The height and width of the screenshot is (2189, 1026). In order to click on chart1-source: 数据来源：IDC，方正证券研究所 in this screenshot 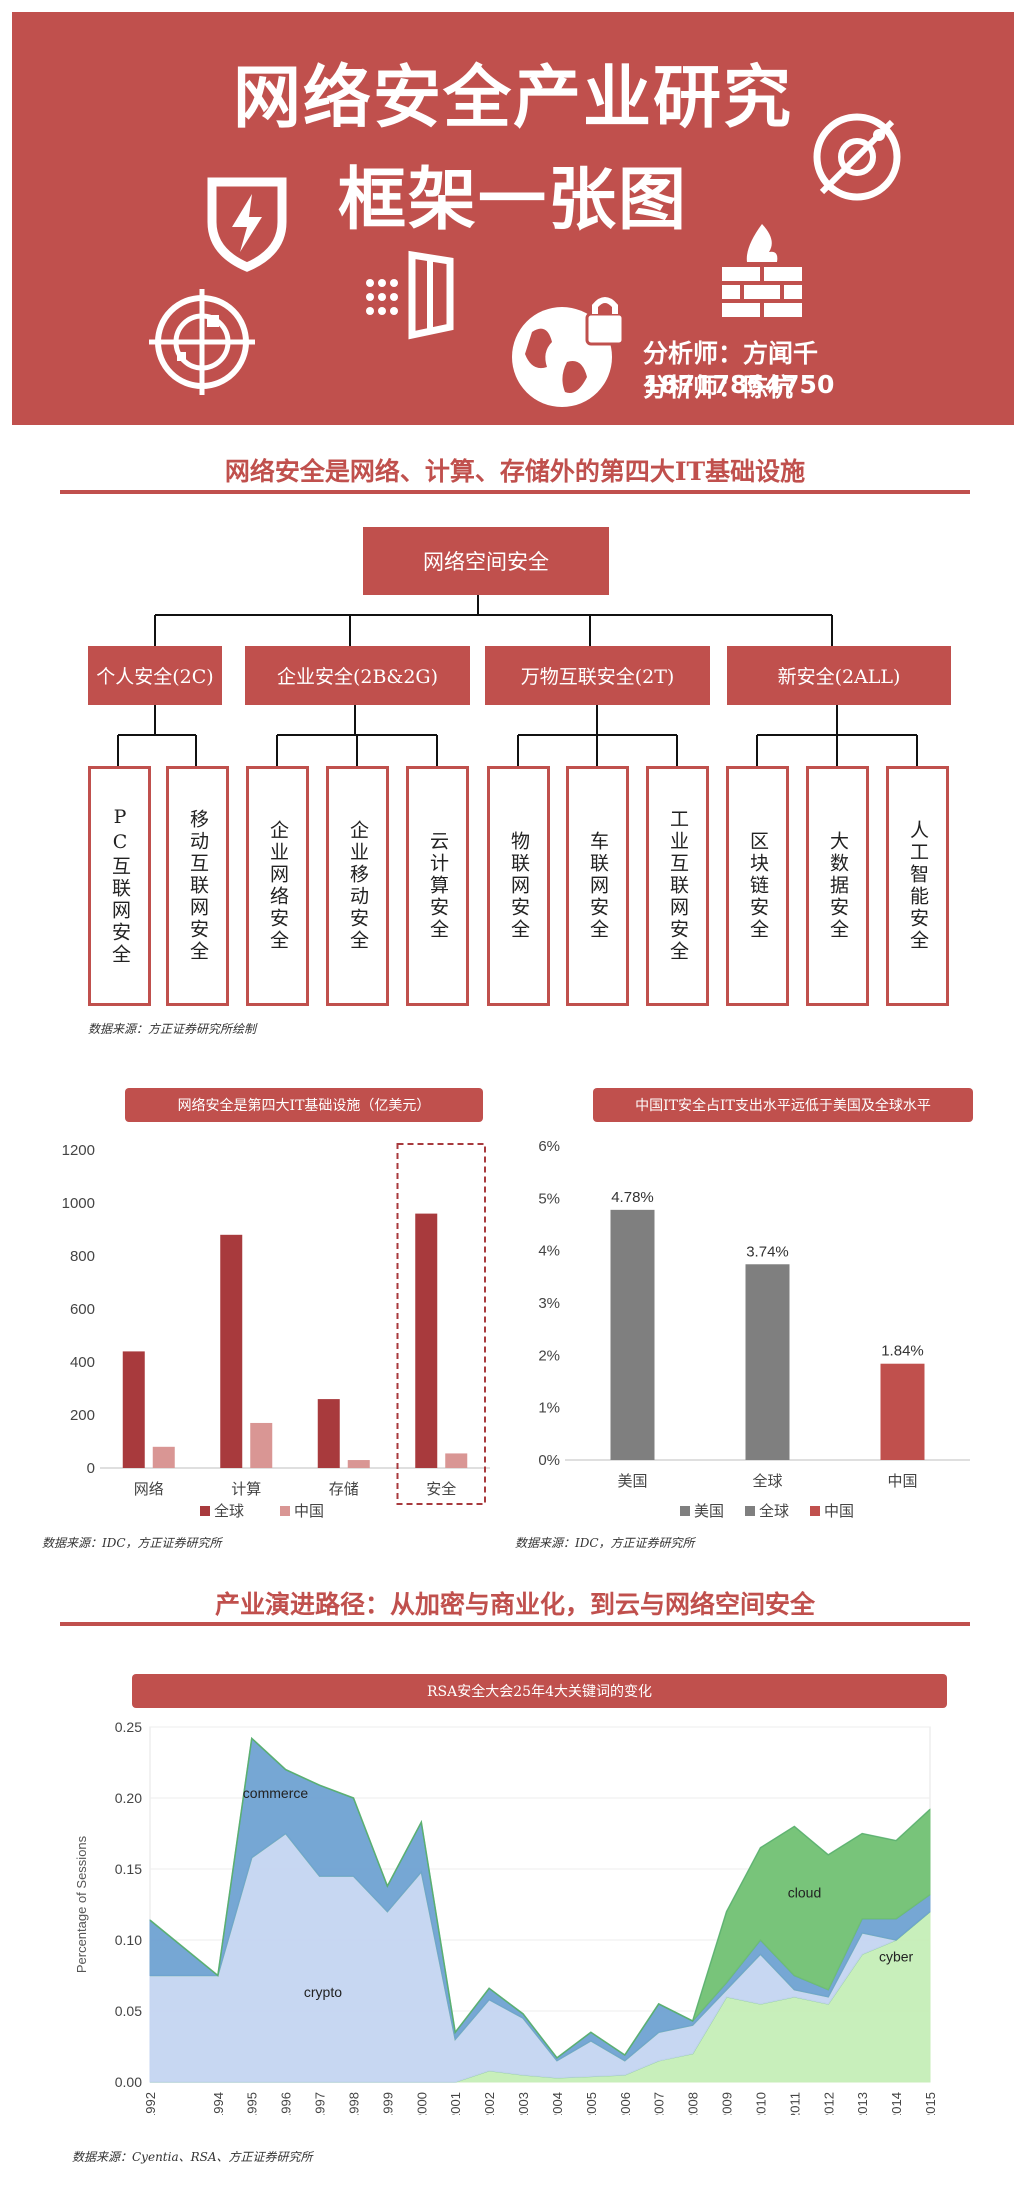, I will do `click(132, 1543)`.